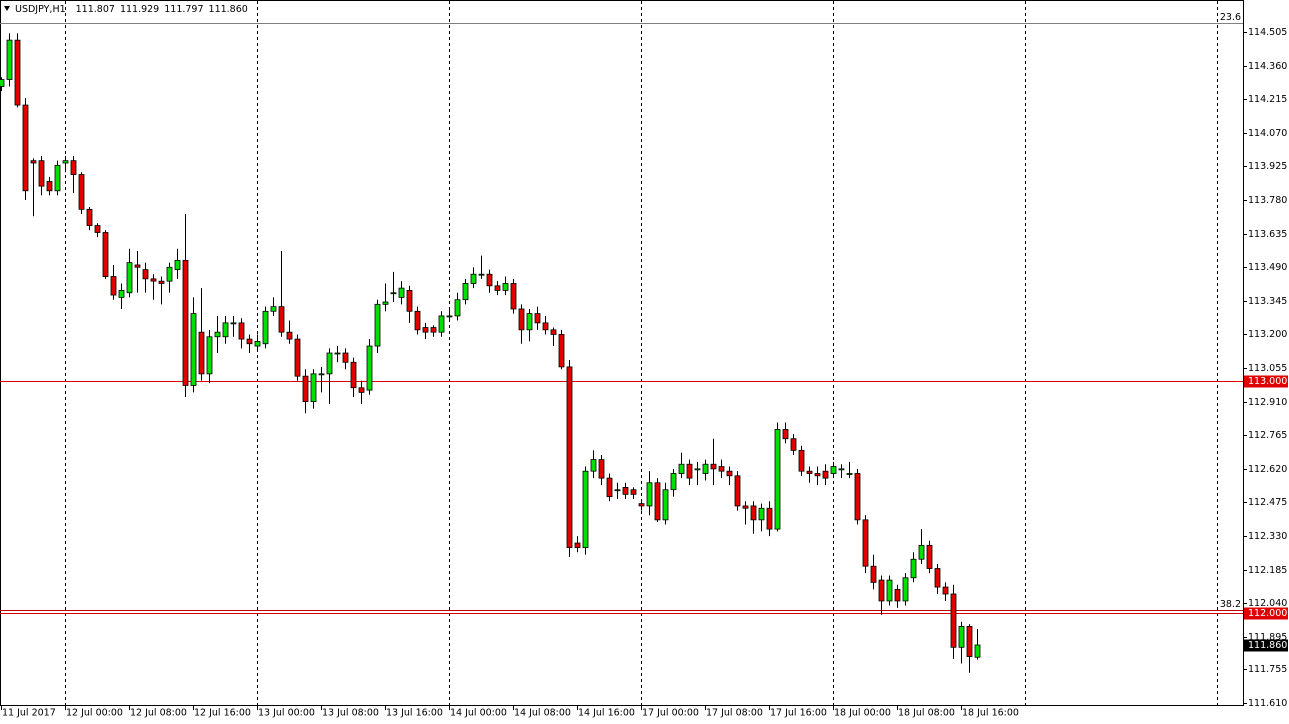 The image size is (1289, 724). Describe the element at coordinates (1267, 66) in the screenshot. I see `y-tick-label: 114.360` at that location.